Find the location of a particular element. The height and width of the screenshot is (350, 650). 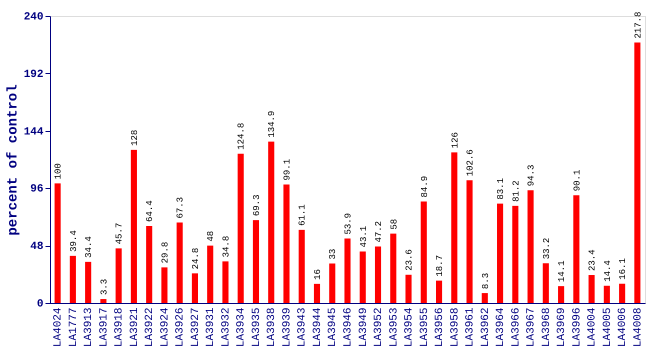

data-label: 39.4 is located at coordinates (73, 241).